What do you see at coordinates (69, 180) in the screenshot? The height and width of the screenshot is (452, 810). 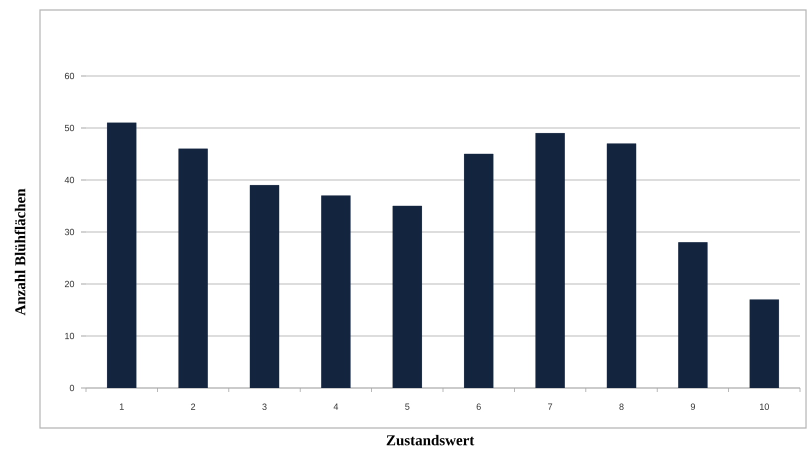 I see `y-tick-label: 40` at bounding box center [69, 180].